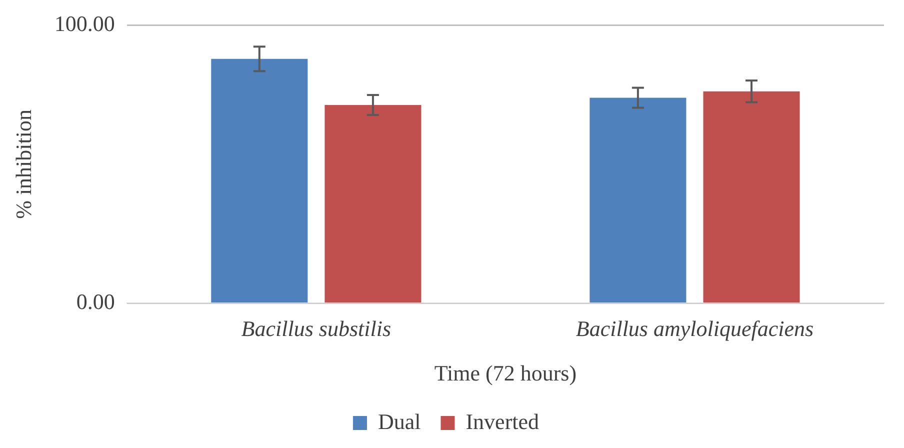 The image size is (904, 448). I want to click on legend-label: Inverted, so click(503, 421).